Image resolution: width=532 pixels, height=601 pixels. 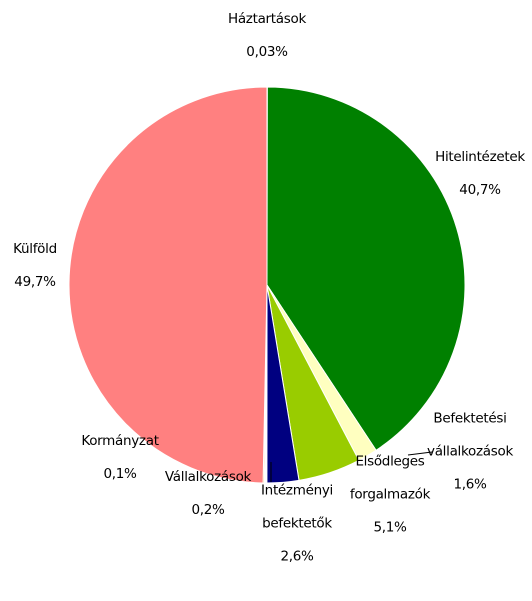 I want to click on value-label: 2,6%, so click(x=297, y=556).